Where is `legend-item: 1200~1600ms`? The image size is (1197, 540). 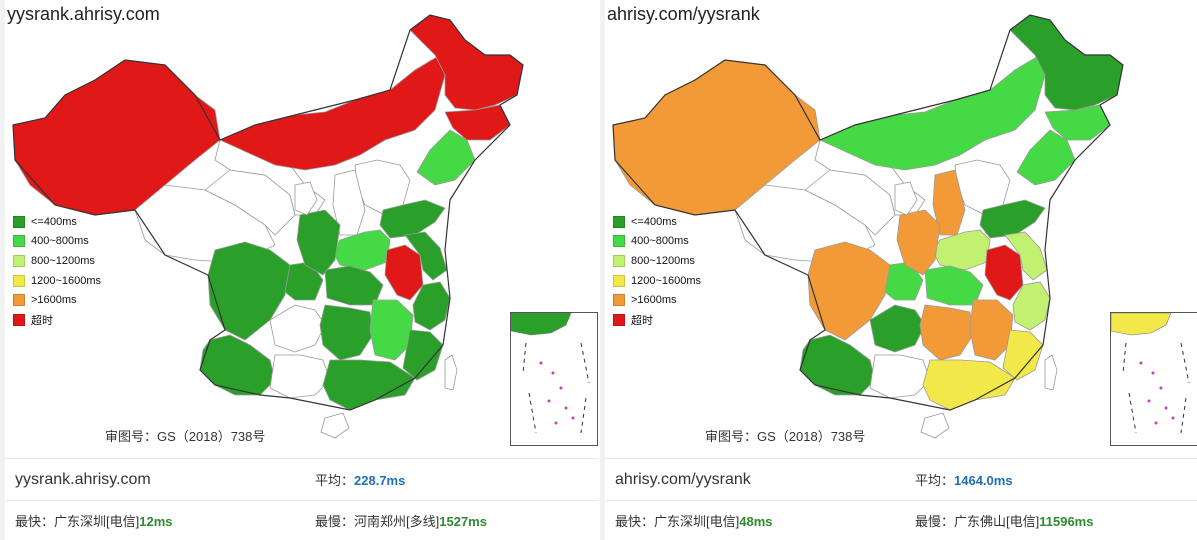 legend-item: 1200~1600ms is located at coordinates (657, 281).